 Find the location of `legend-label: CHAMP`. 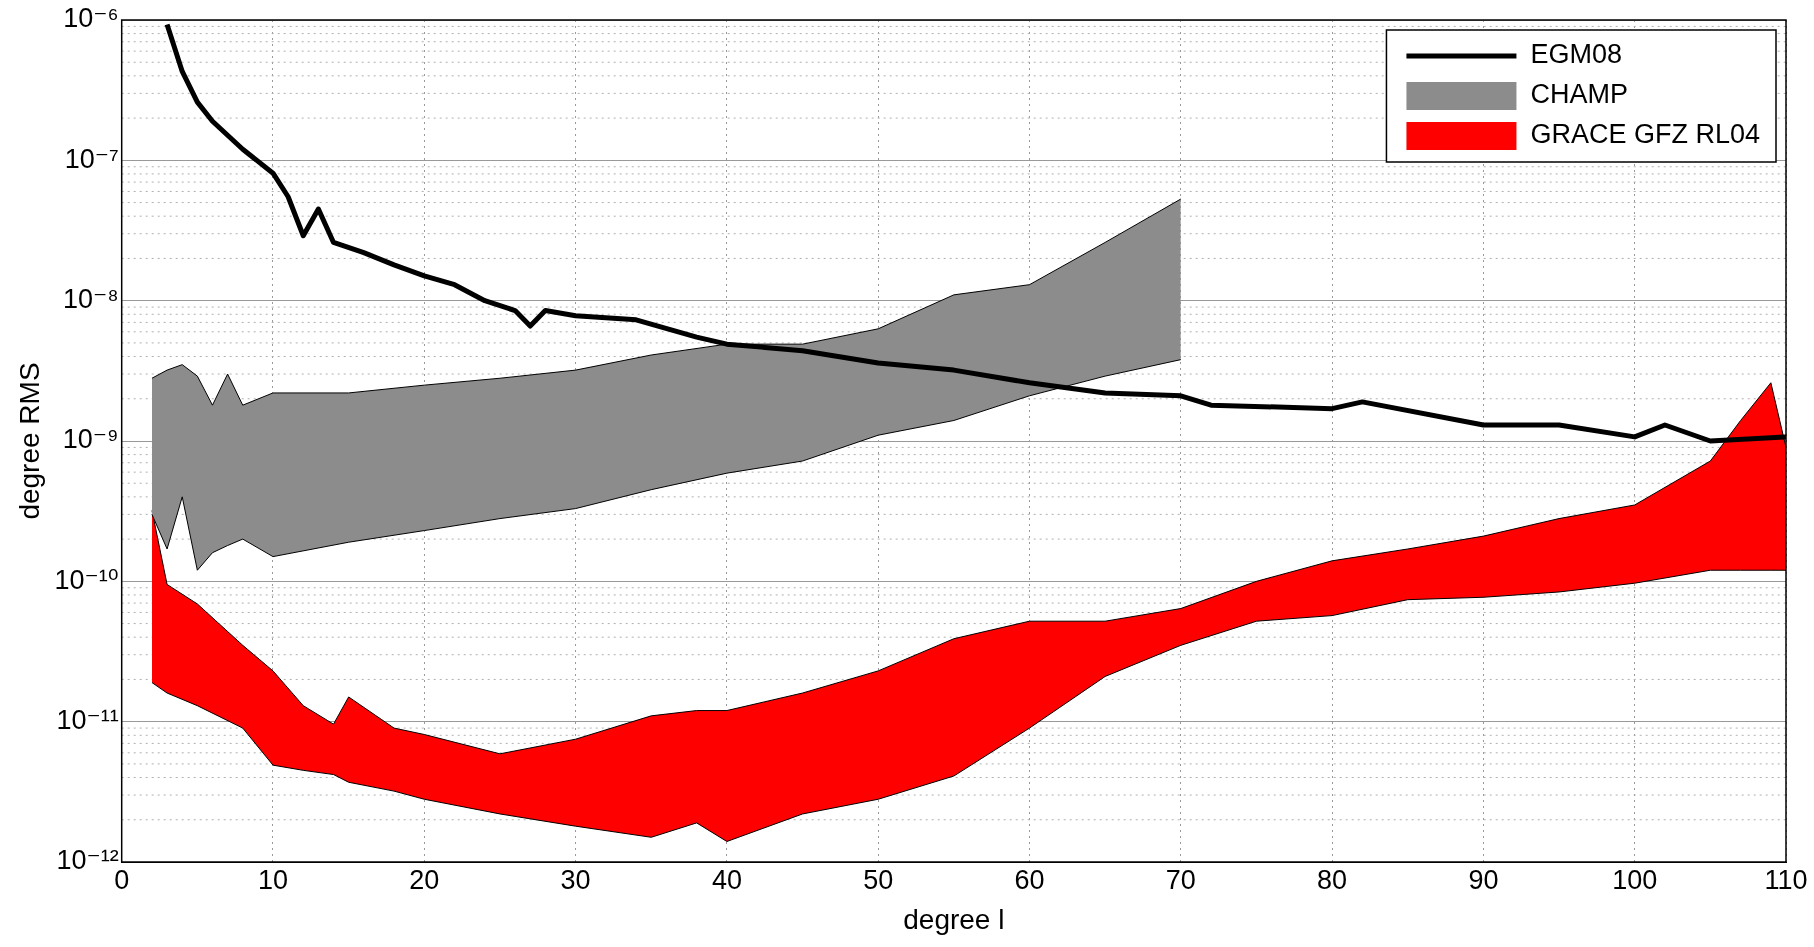

legend-label: CHAMP is located at coordinates (1579, 94).